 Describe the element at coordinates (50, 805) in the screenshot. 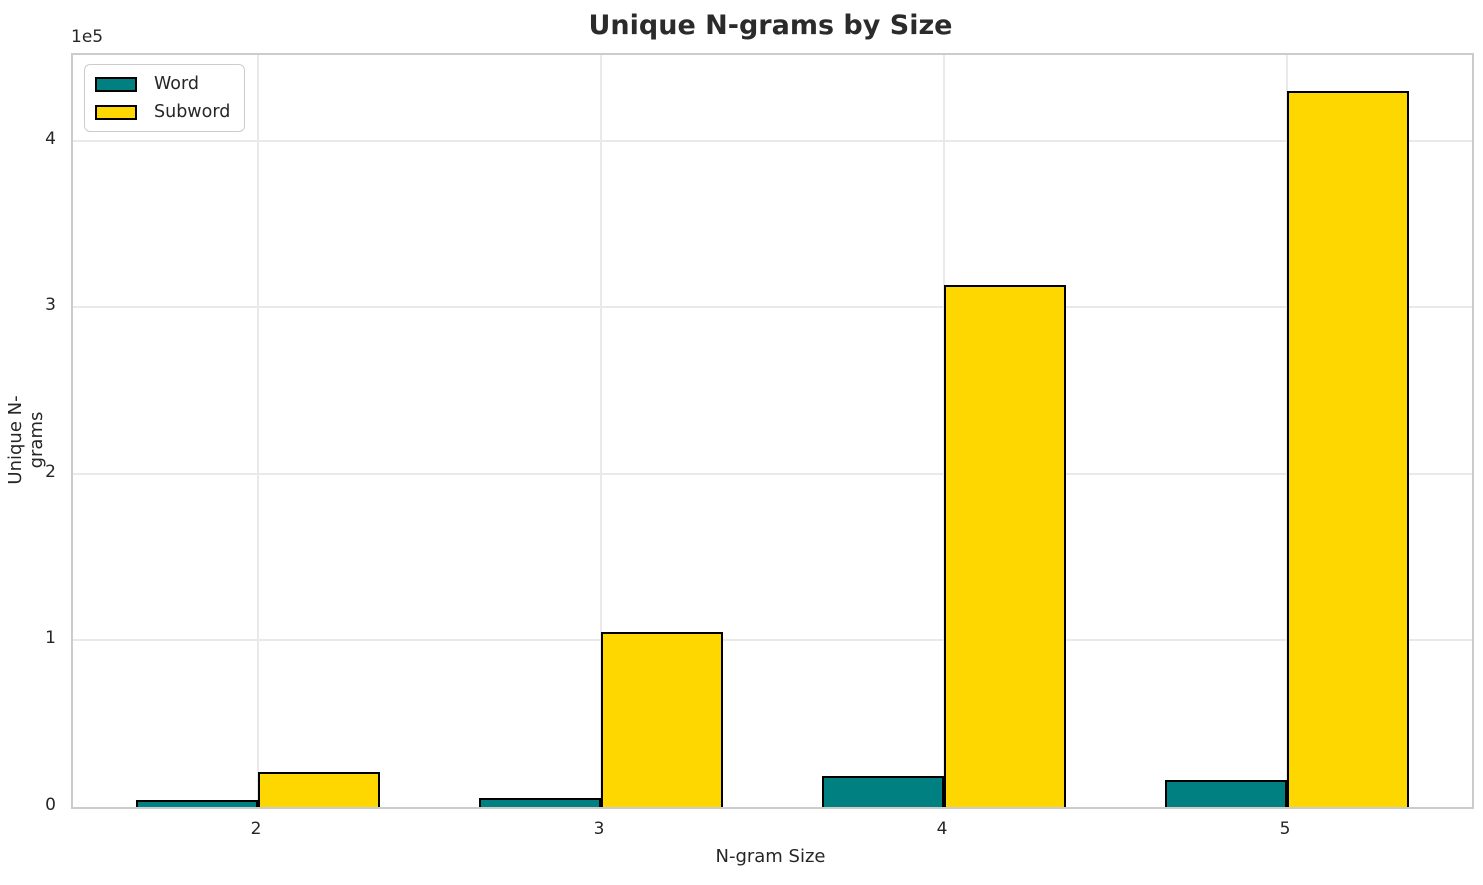

I see `y-tick-label: 0` at that location.